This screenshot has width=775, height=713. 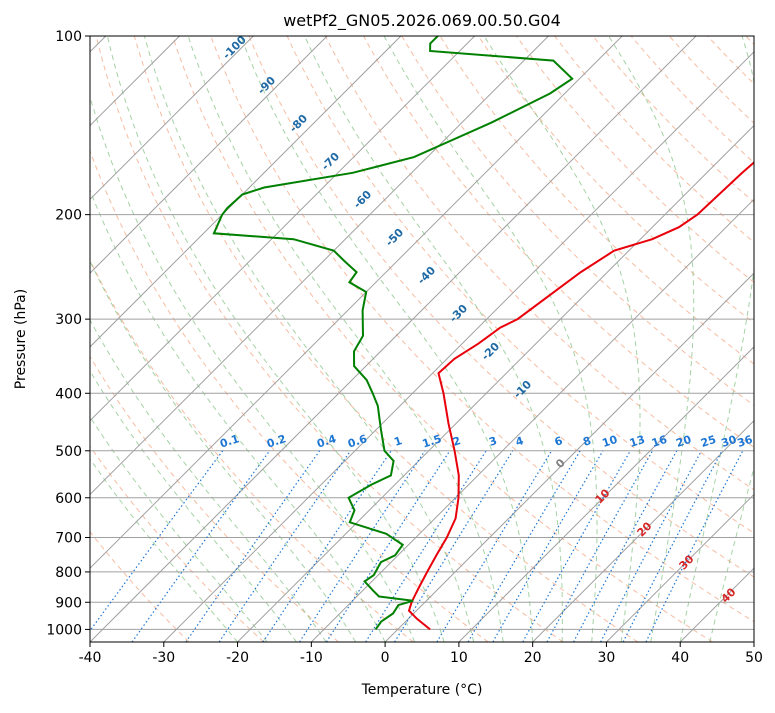 I want to click on x-tick-label: 40, so click(x=680, y=658).